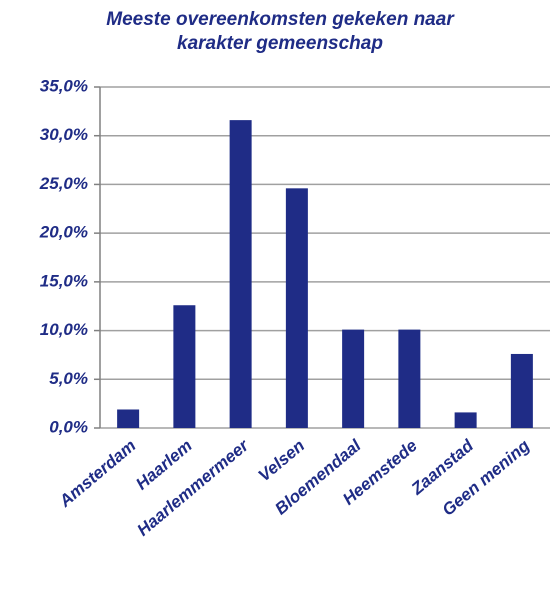 The image size is (555, 591). I want to click on y-tick-label: 20,0%, so click(63, 232).